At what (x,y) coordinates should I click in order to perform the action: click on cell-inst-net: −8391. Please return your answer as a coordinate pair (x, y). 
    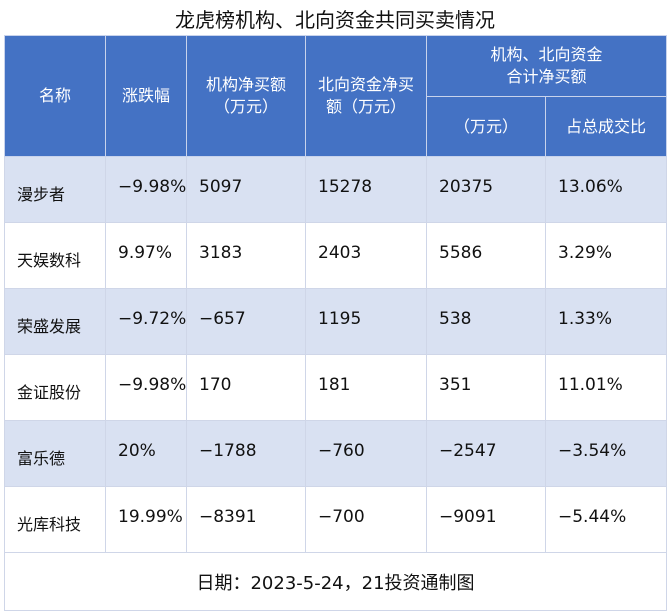
    Looking at the image, I should click on (246, 519).